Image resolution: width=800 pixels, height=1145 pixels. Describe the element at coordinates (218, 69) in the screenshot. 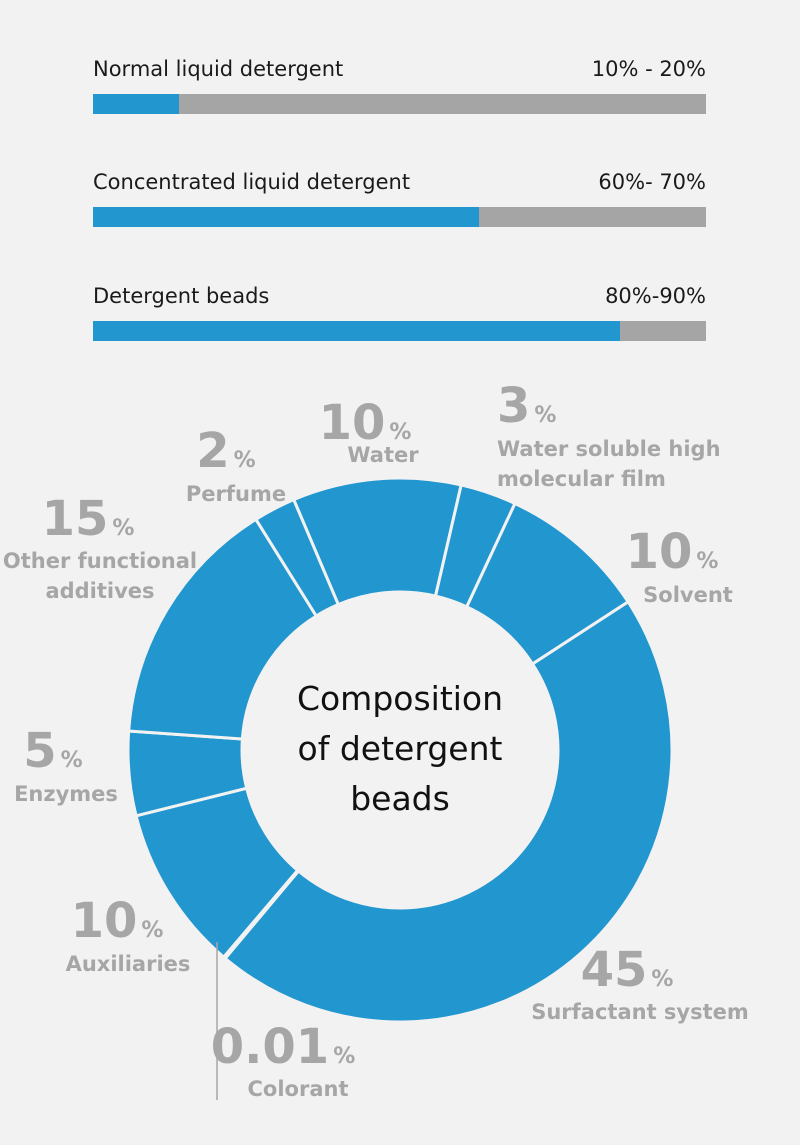

I see `bar-label: Normal liquid detergent` at that location.